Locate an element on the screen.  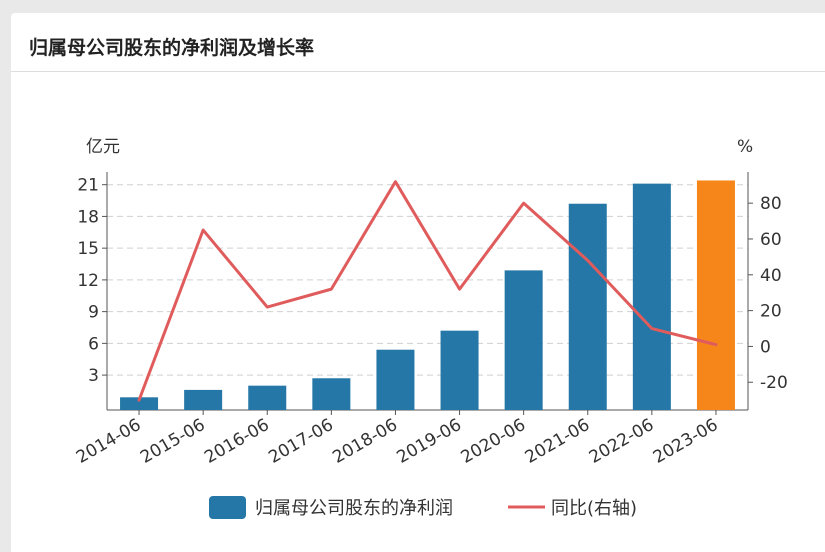
x-tick-label: 2021-06 is located at coordinates (558, 441).